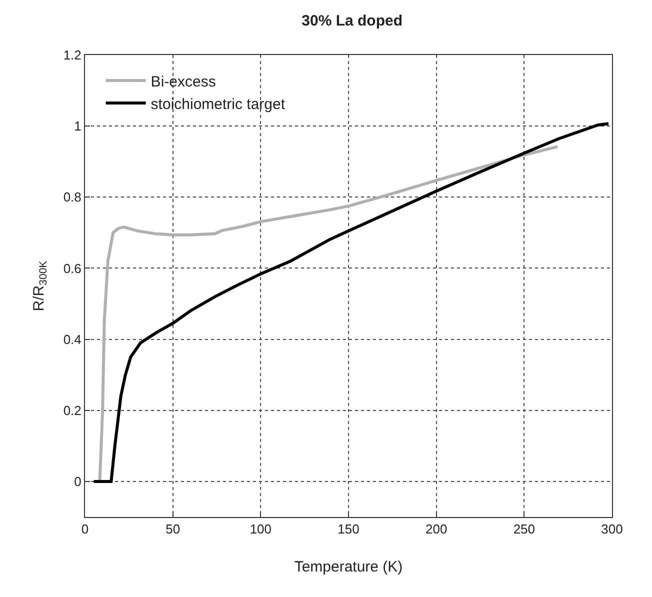  Describe the element at coordinates (72, 410) in the screenshot. I see `y-tick-label: 0.2` at that location.